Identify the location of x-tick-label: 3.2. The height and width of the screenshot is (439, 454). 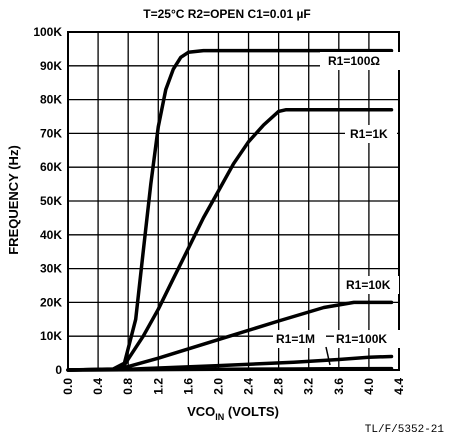
(309, 386).